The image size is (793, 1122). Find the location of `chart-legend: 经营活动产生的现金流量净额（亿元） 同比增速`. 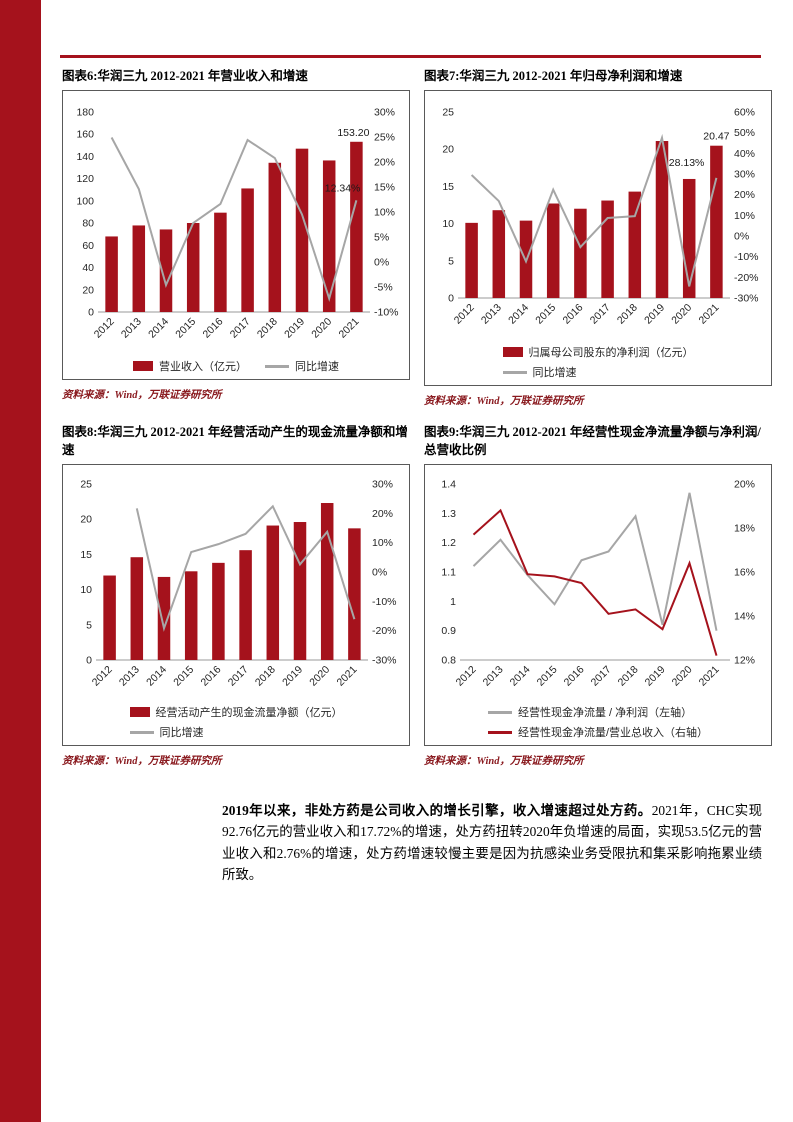

chart-legend: 经营活动产生的现金流量净额（亿元） 同比增速 is located at coordinates (236, 722).